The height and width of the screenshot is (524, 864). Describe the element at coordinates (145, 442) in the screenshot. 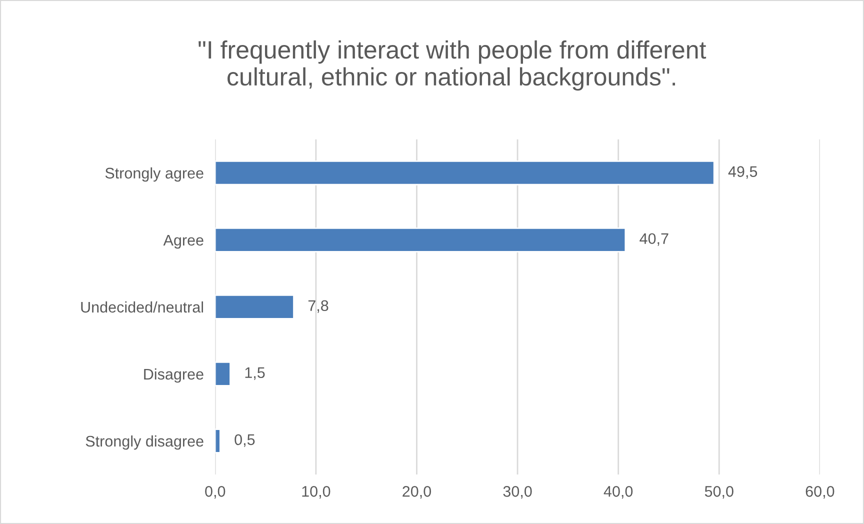

I see `y-tick-label: Strongly disagree` at that location.